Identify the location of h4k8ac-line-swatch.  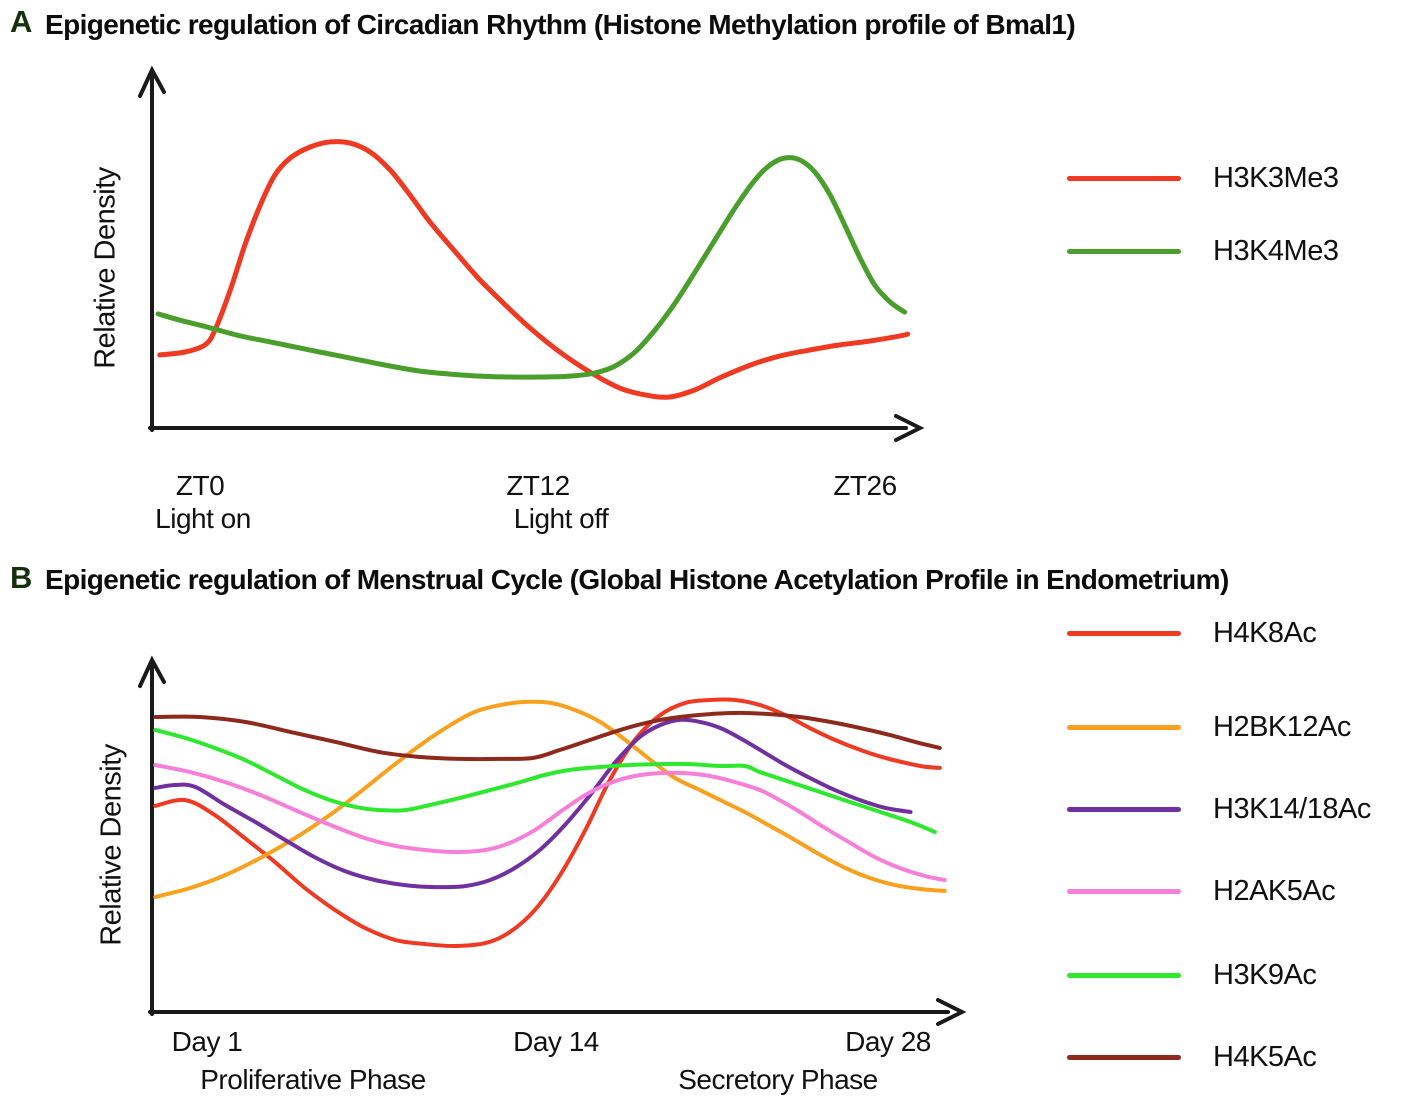
(1124, 633).